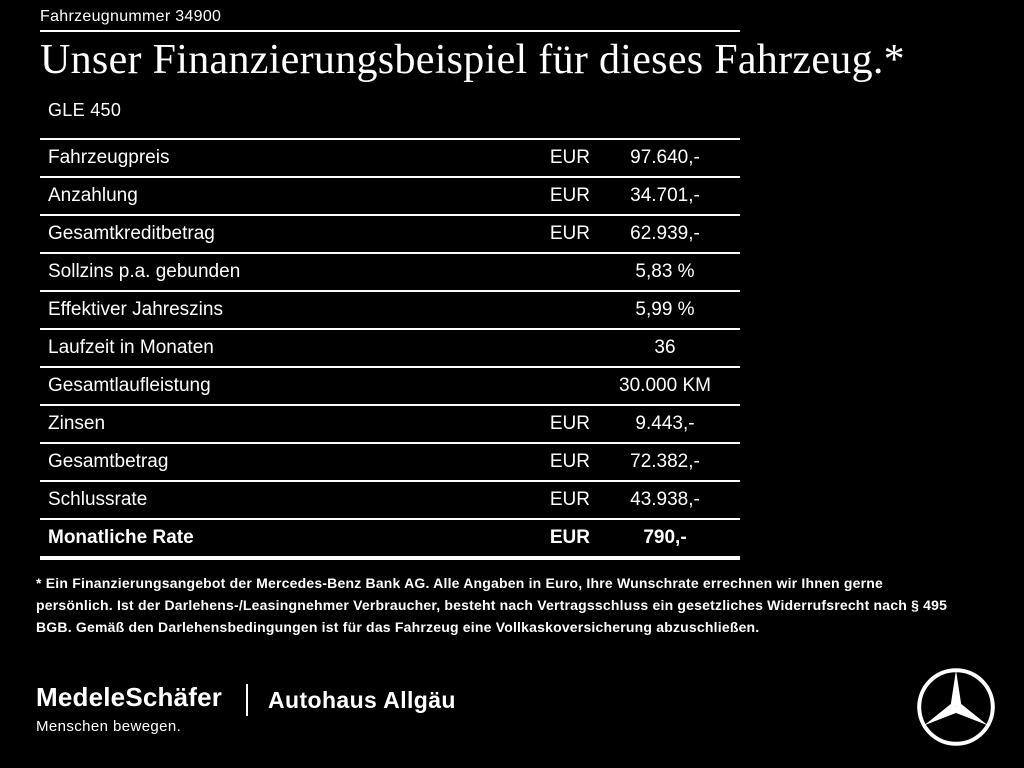  Describe the element at coordinates (390, 385) in the screenshot. I see `table-row: Gesamtlaufleistung 30.000 KM` at that location.